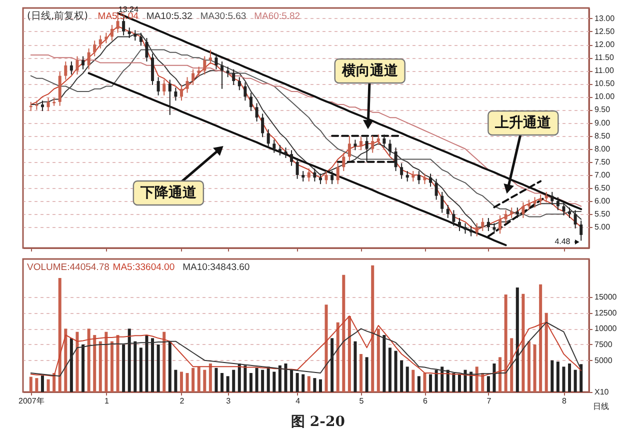 This screenshot has height=432, width=623. What do you see at coordinates (523, 122) in the screenshot?
I see `annotation: 上升通道` at bounding box center [523, 122].